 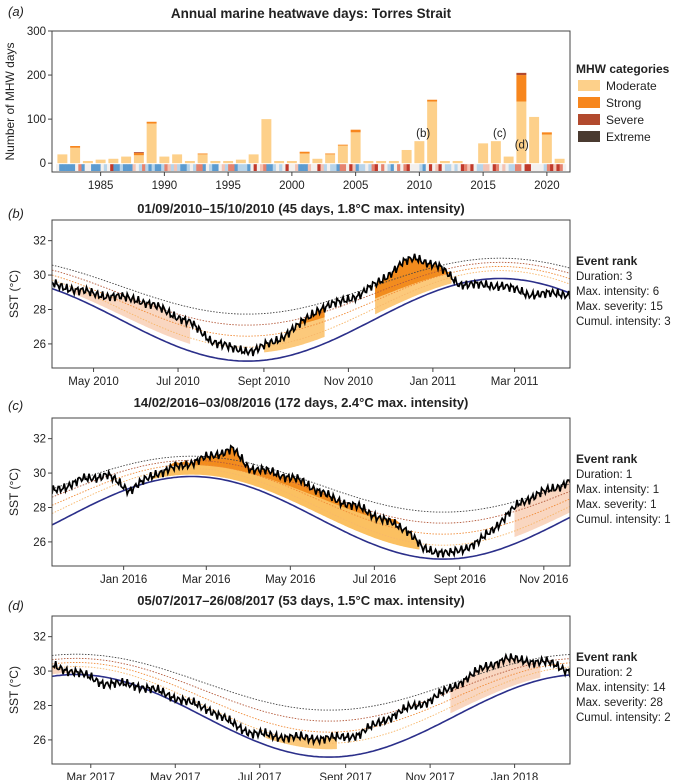 What do you see at coordinates (500, 134) in the screenshot?
I see `bar-annotation: (c)` at bounding box center [500, 134].